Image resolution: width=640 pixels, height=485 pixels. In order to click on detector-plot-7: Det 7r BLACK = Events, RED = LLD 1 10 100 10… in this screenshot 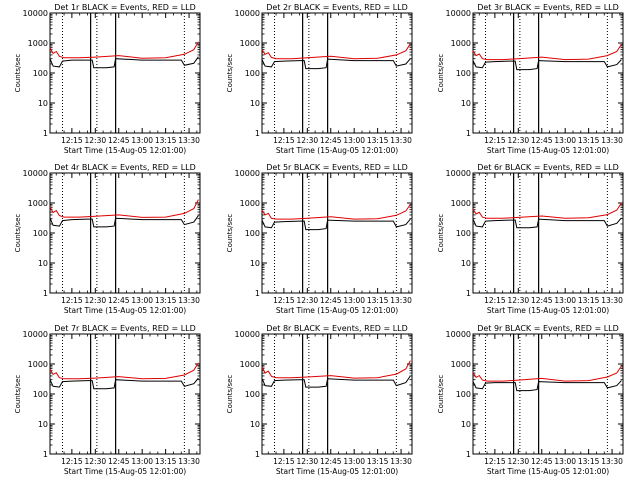, I will do `click(107, 400)`.